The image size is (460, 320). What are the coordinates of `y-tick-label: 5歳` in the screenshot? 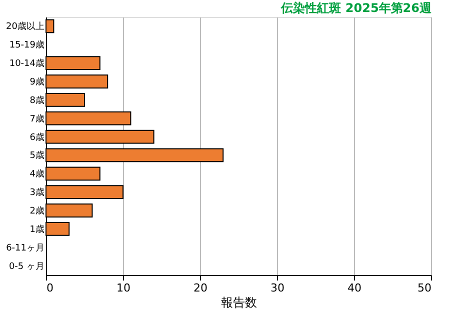 It's located at (37, 156).